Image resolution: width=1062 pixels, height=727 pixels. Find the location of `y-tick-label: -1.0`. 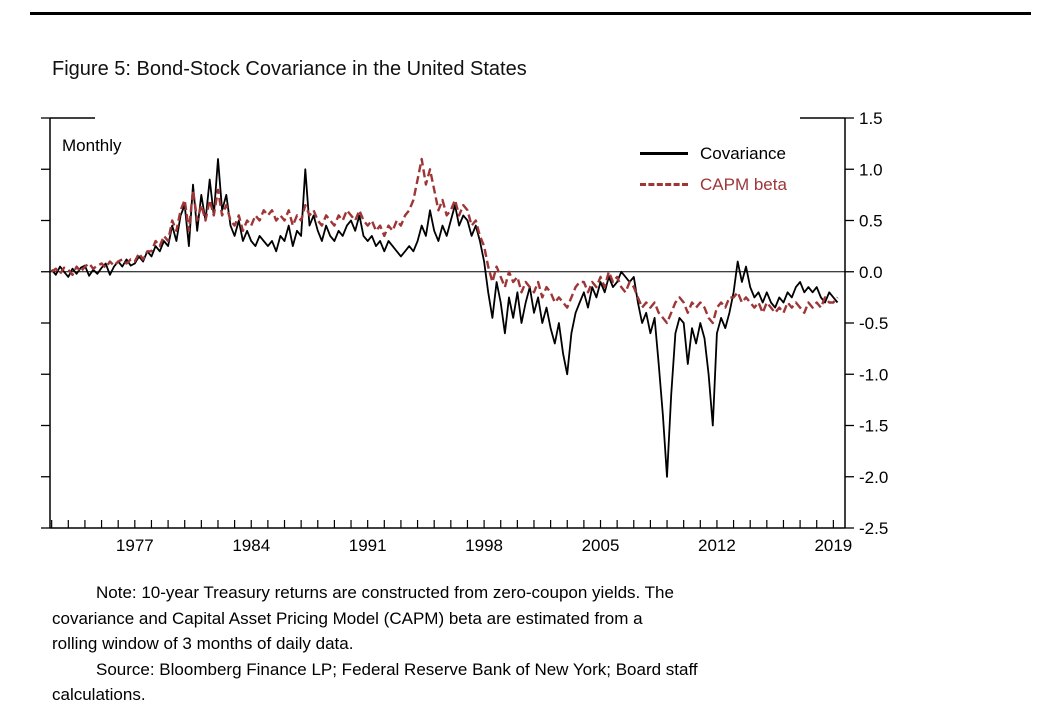

y-tick-label: -1.0 is located at coordinates (873, 374).